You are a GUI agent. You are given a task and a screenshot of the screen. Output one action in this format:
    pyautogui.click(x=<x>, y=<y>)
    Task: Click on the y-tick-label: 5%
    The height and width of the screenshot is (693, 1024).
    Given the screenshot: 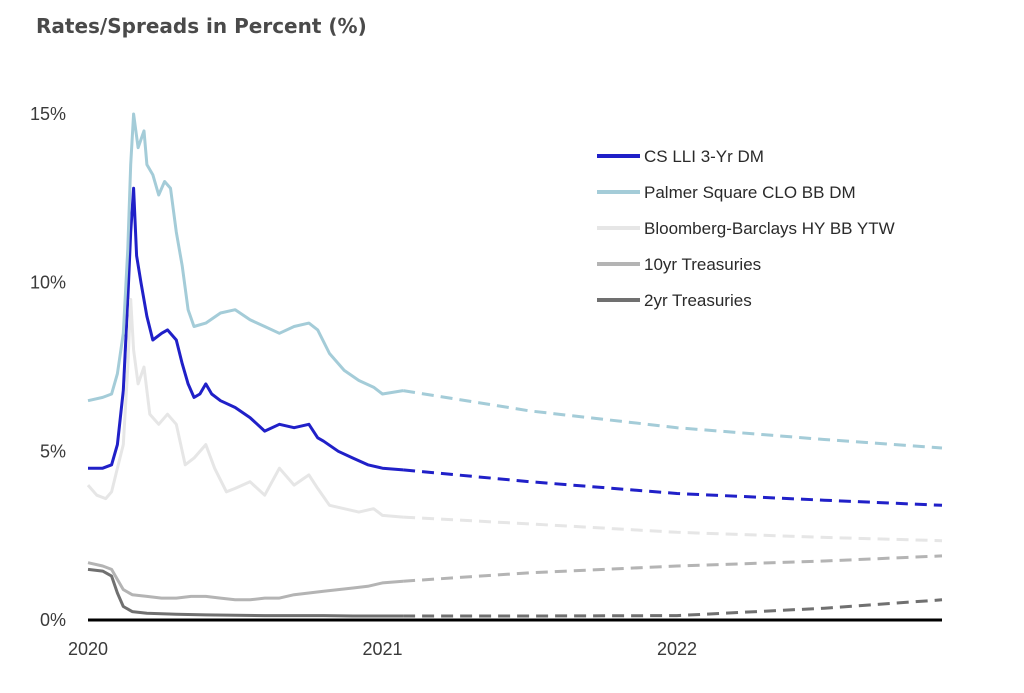 What is the action you would take?
    pyautogui.click(x=53, y=451)
    